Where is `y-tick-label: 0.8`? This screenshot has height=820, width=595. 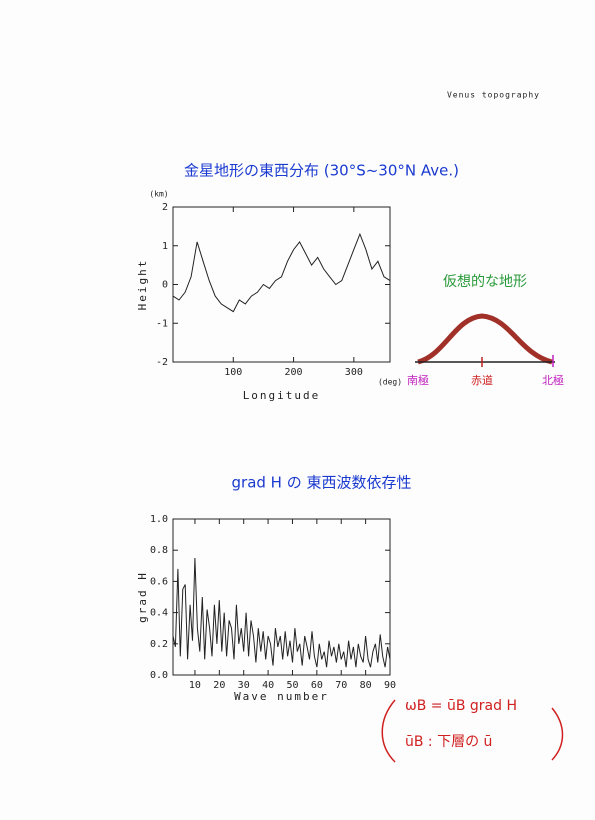
y-tick-label: 0.8 is located at coordinates (159, 550).